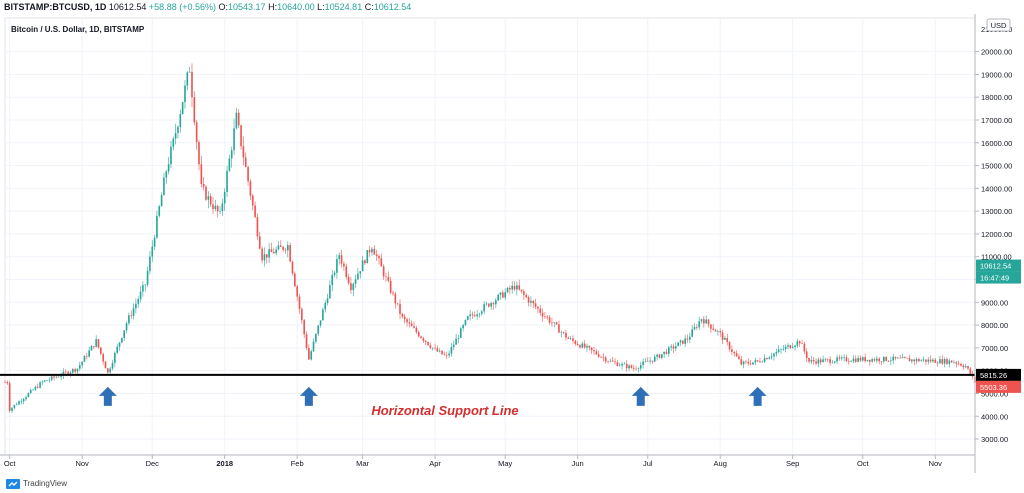 The image size is (1024, 493). I want to click on high-value: 10640.00, so click(296, 7).